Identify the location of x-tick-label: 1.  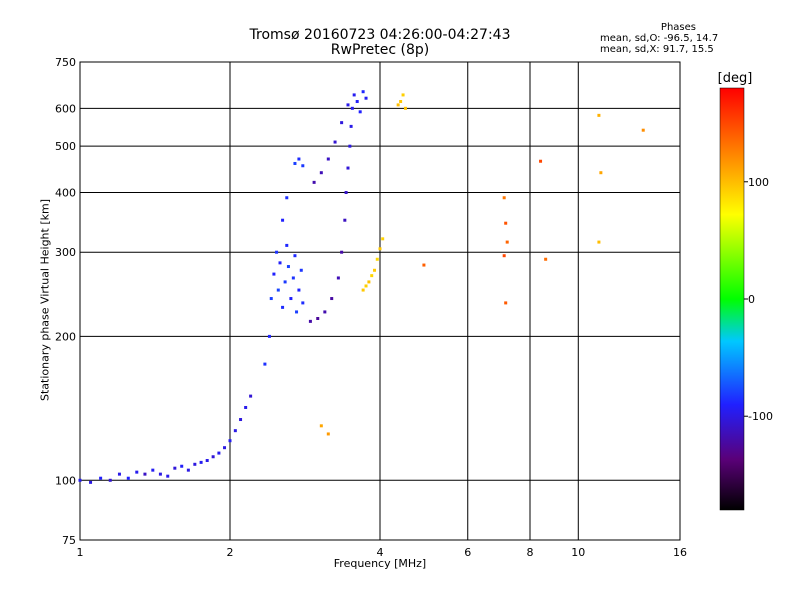
(80, 552).